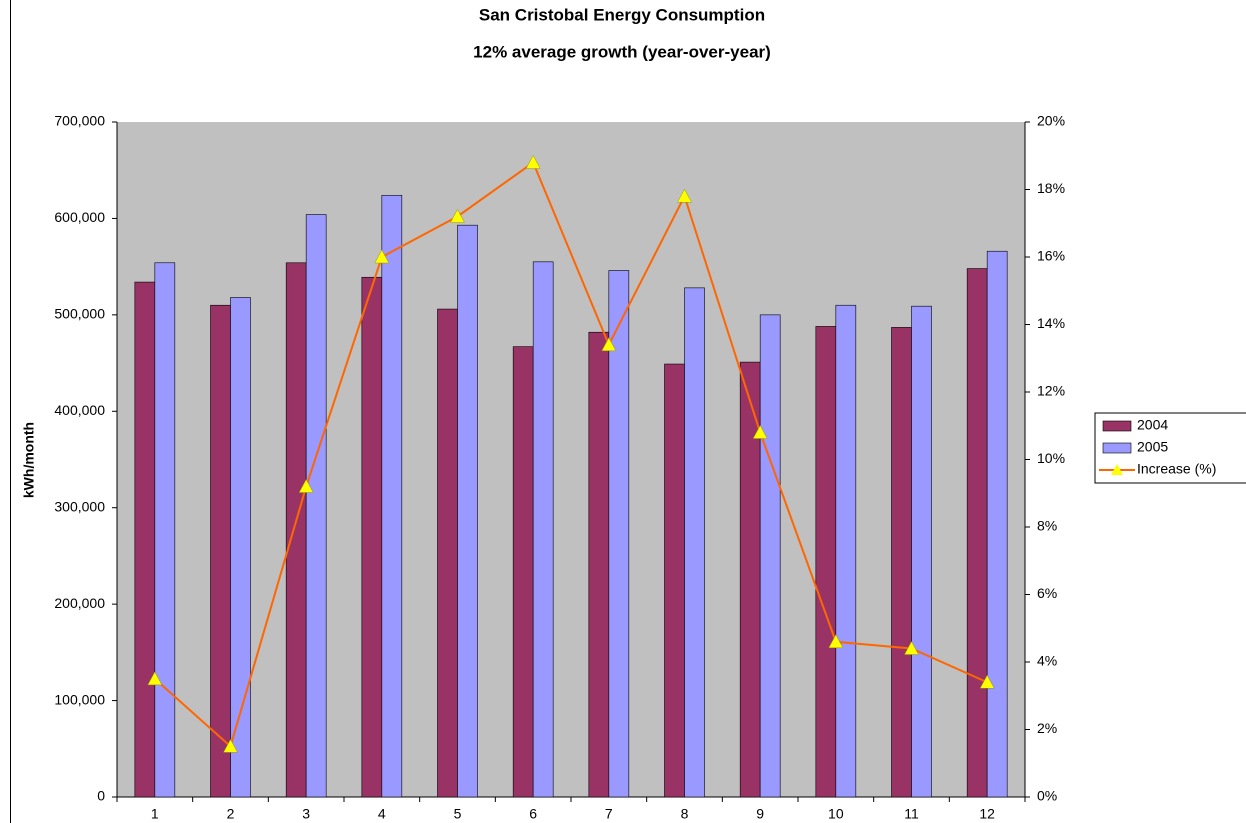  What do you see at coordinates (1047, 728) in the screenshot?
I see `y2-tick-label: 2%` at bounding box center [1047, 728].